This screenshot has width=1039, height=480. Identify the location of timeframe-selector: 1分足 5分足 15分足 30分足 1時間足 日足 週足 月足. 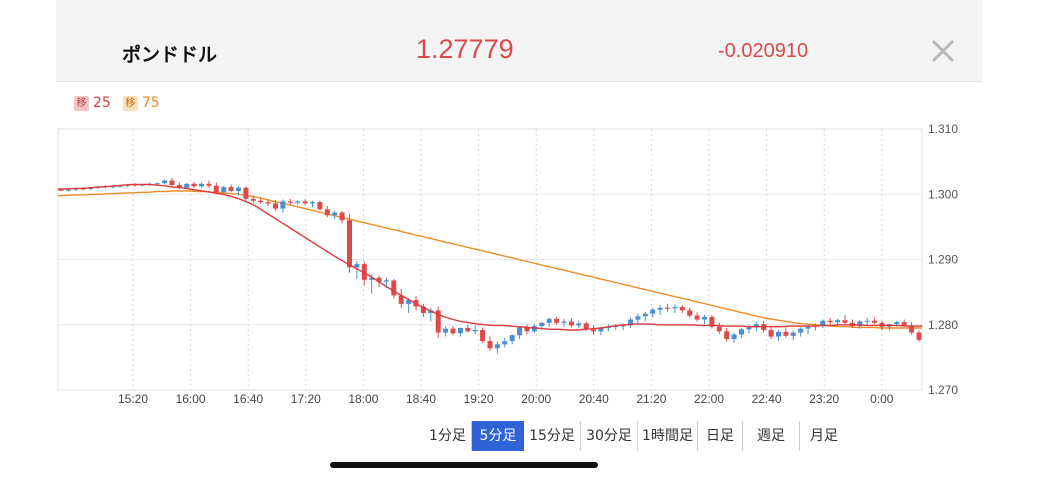
(636, 436).